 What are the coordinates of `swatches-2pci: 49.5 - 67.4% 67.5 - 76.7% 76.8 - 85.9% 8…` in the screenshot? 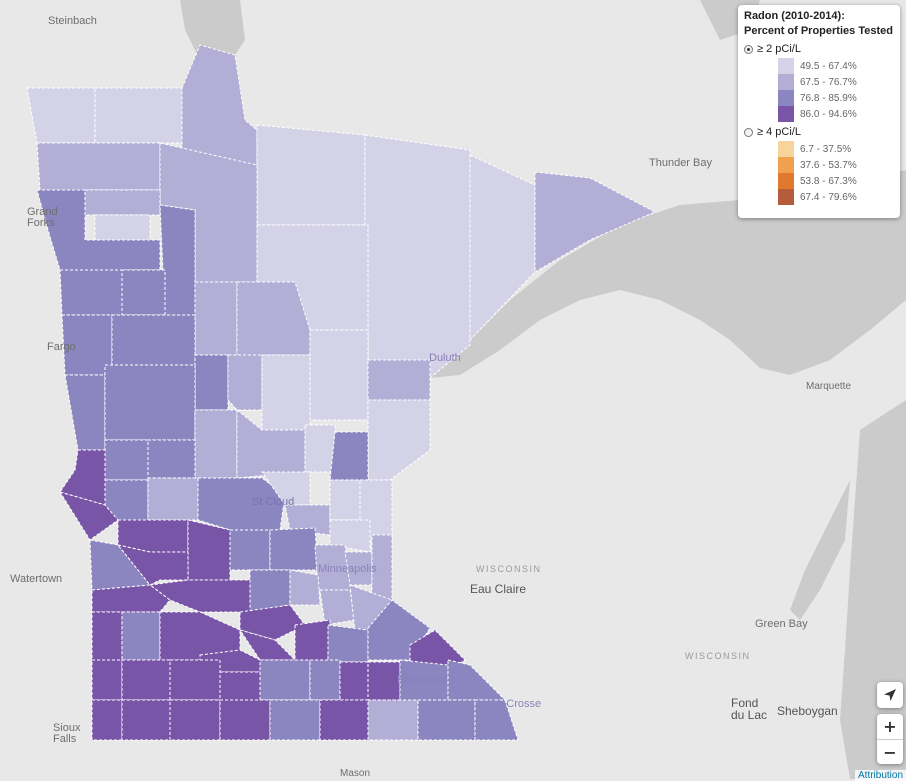 It's located at (836, 90).